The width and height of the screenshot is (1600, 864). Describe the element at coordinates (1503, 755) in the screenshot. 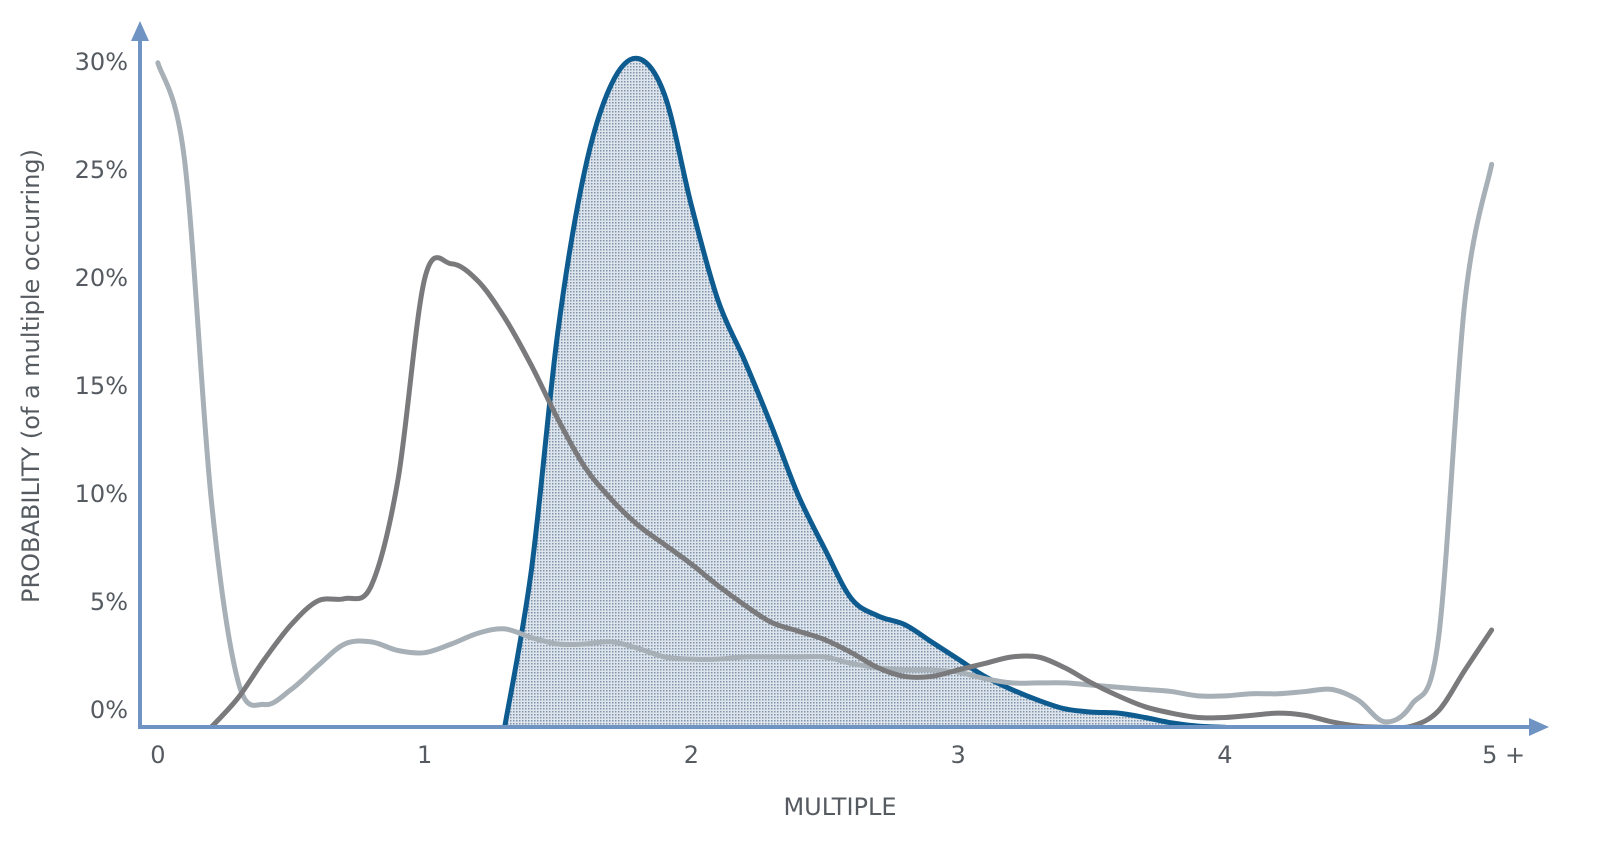

I see `x-tick-label: 5 +` at that location.